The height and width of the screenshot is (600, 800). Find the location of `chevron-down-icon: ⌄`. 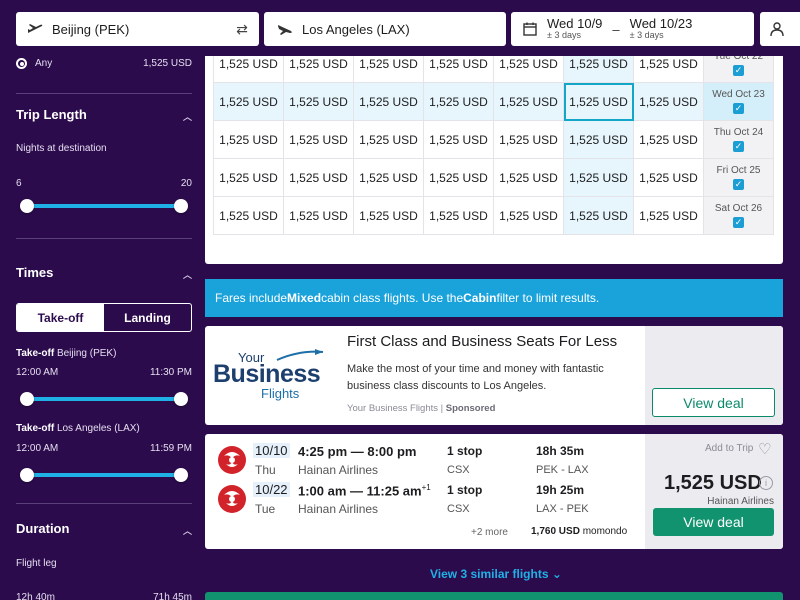

chevron-down-icon: ⌄ is located at coordinates (556, 574).